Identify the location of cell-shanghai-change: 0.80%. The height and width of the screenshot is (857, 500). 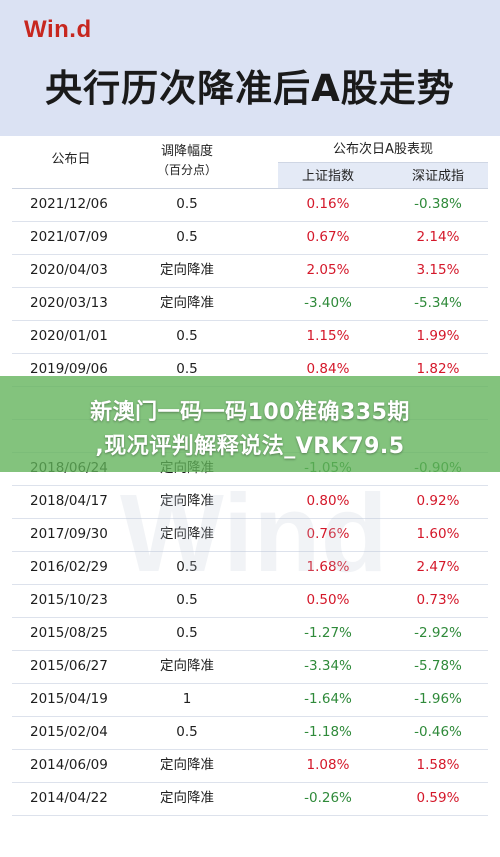
(328, 501).